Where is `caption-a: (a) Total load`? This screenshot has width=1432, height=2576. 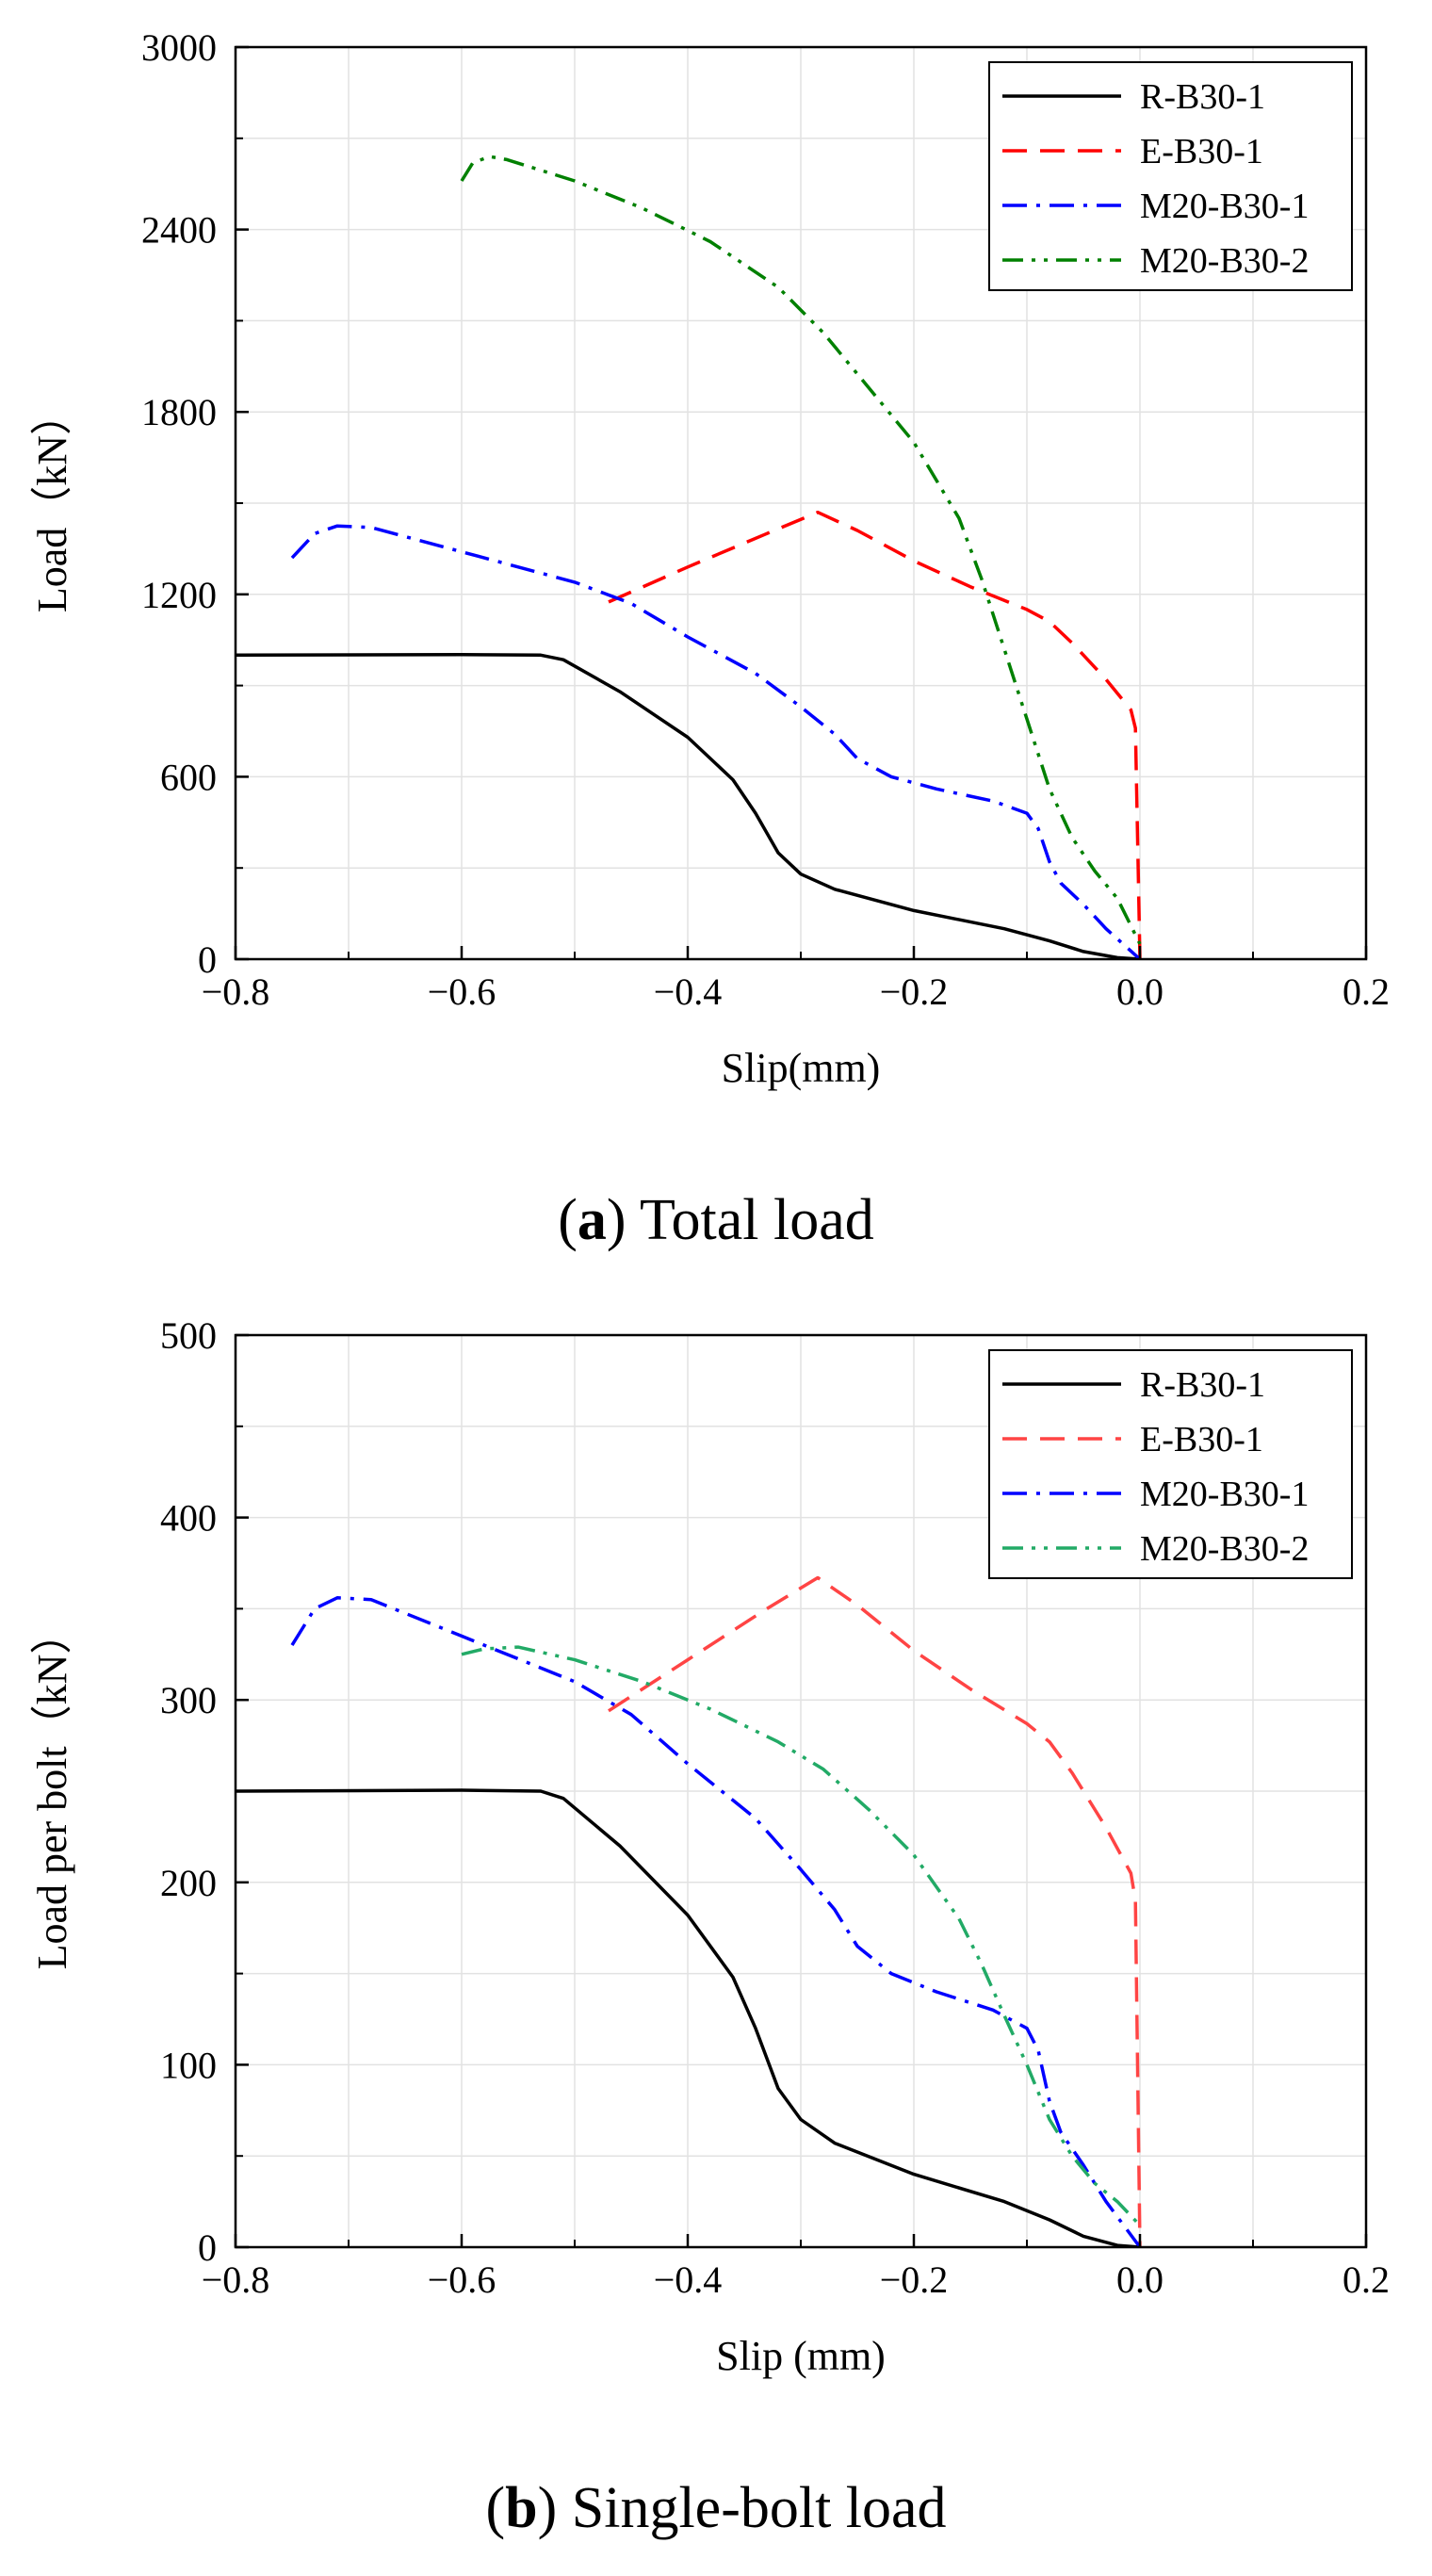 caption-a: (a) Total load is located at coordinates (716, 1220).